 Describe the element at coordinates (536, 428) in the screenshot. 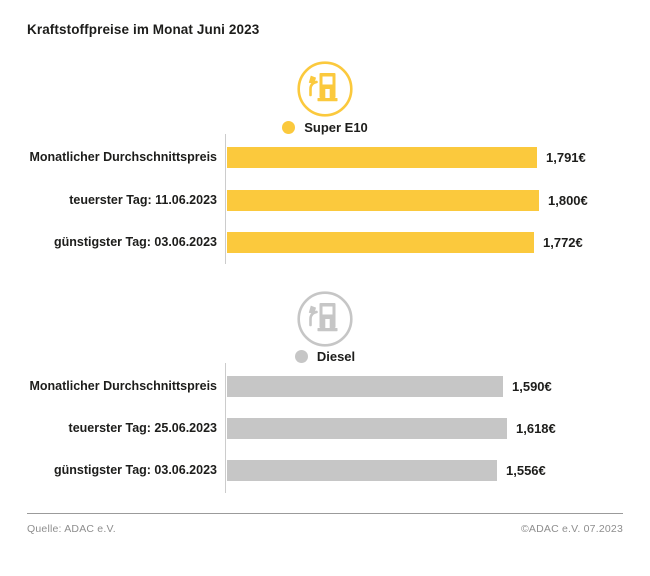

I see `price-value-label: 1,618€` at that location.